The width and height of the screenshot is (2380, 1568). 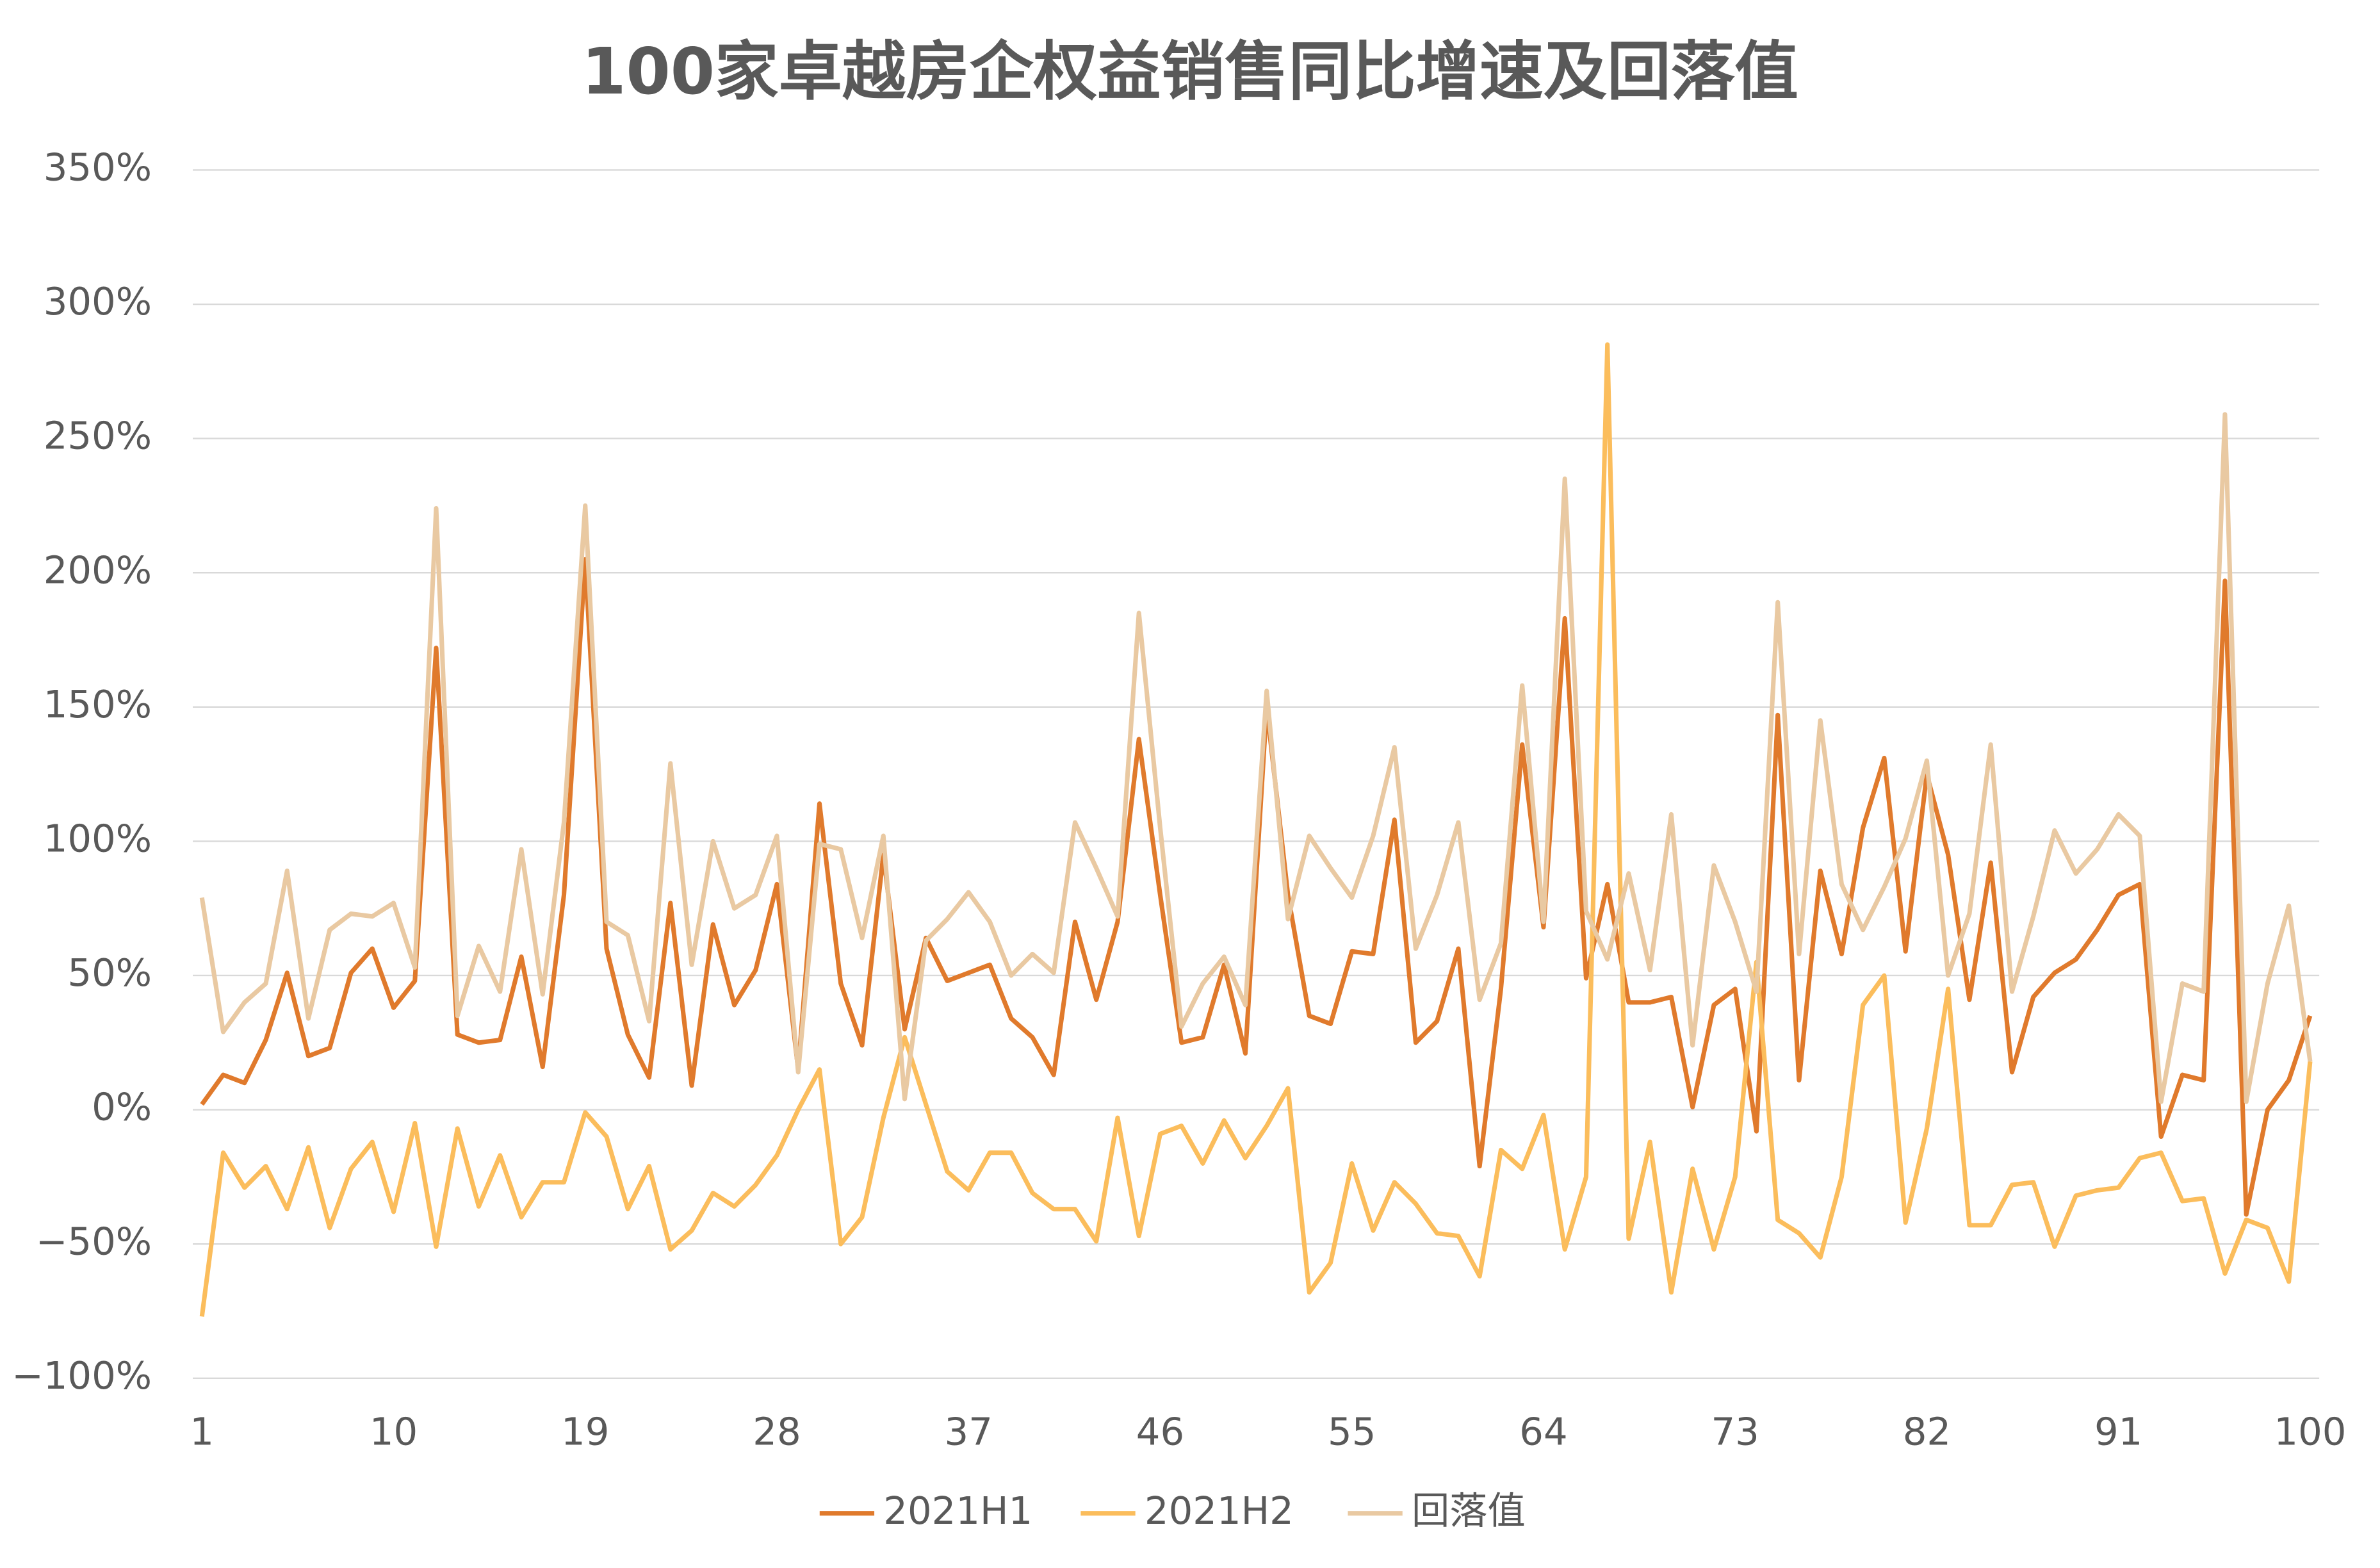 What do you see at coordinates (98, 704) in the screenshot?
I see `y-tick-label: 150%` at bounding box center [98, 704].